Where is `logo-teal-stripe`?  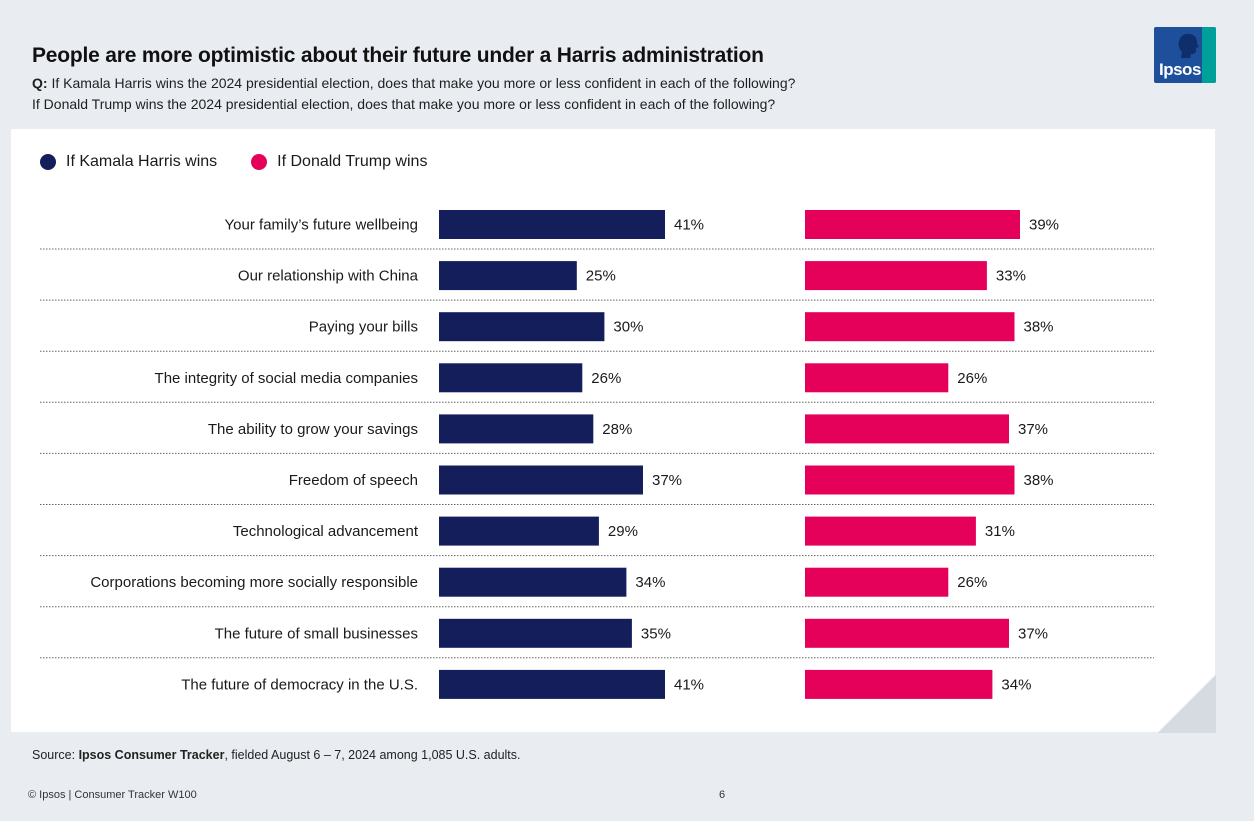
logo-teal-stripe is located at coordinates (1209, 55).